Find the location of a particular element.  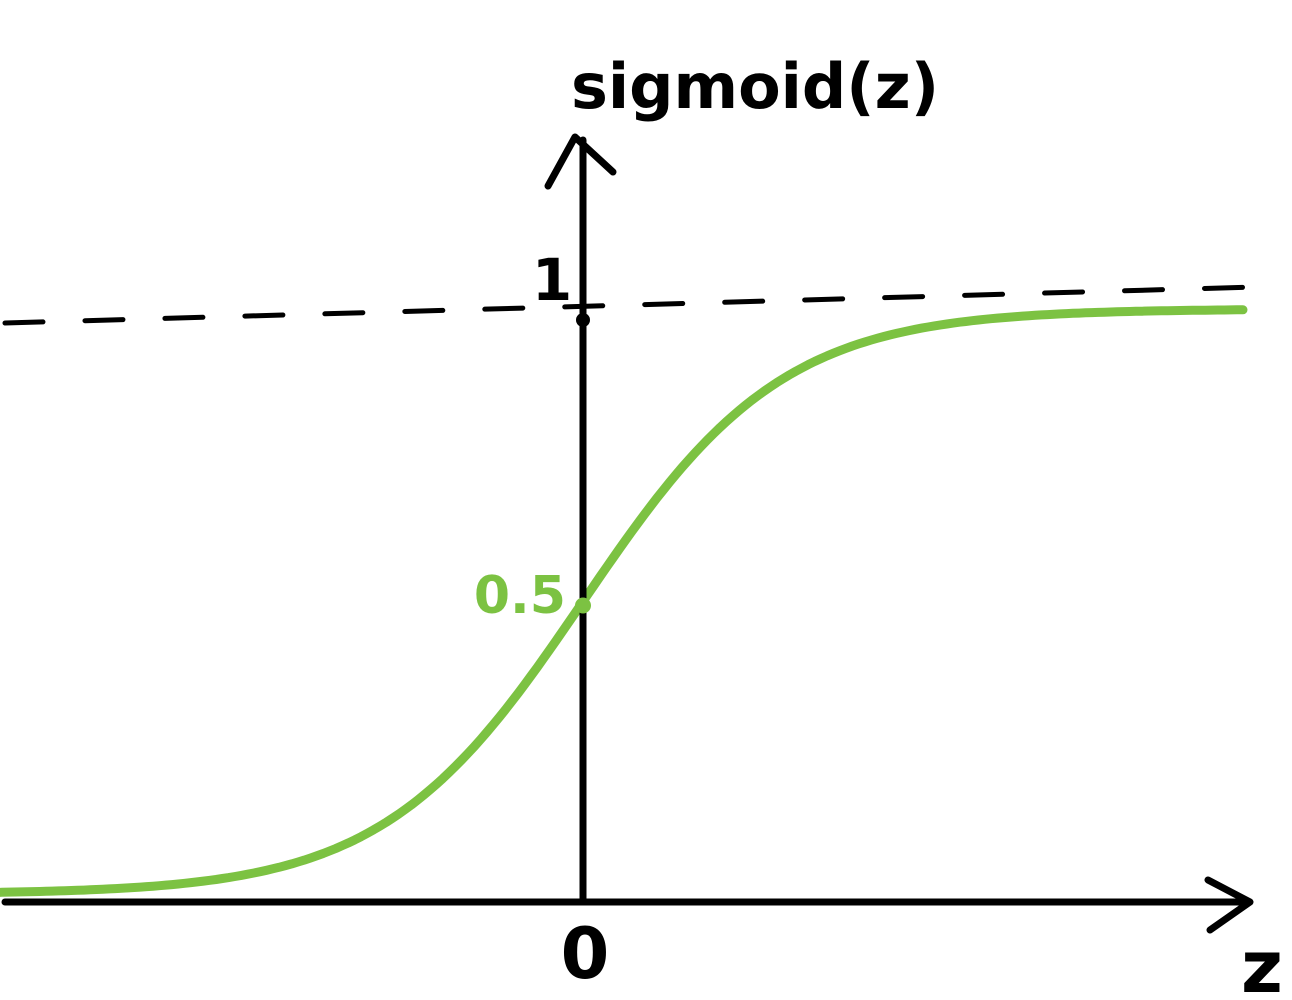

x-axis-label: z is located at coordinates (1262, 962).